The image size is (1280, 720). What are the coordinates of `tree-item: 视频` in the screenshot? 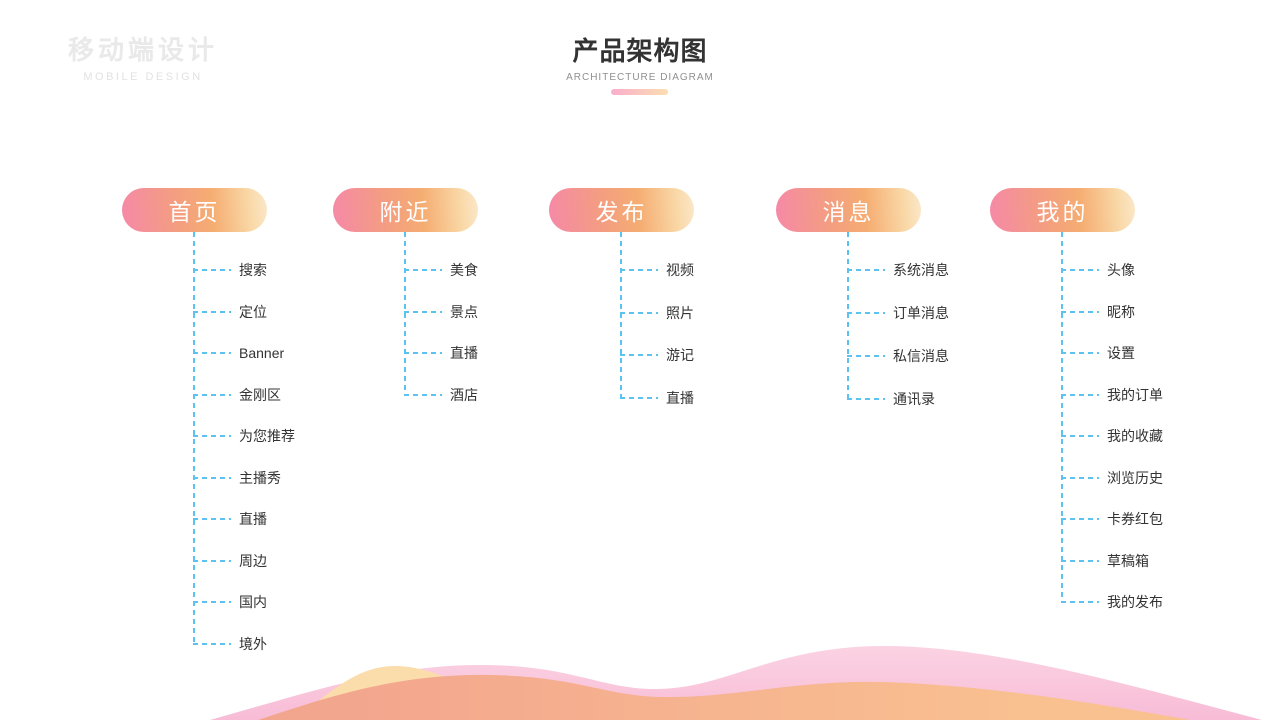 It's located at (657, 270).